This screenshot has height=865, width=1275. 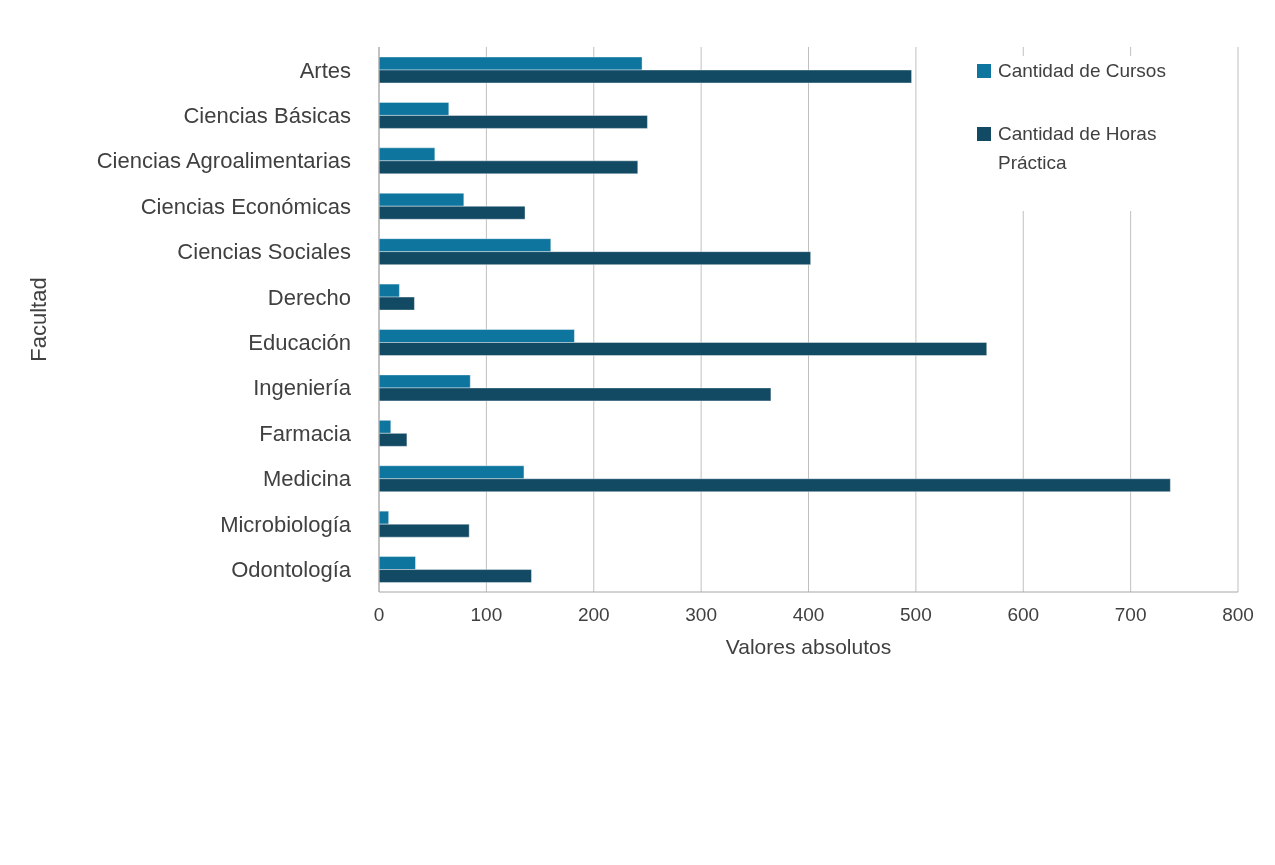 What do you see at coordinates (1078, 148) in the screenshot?
I see `legend-label: Cantidad de Horas Práctica` at bounding box center [1078, 148].